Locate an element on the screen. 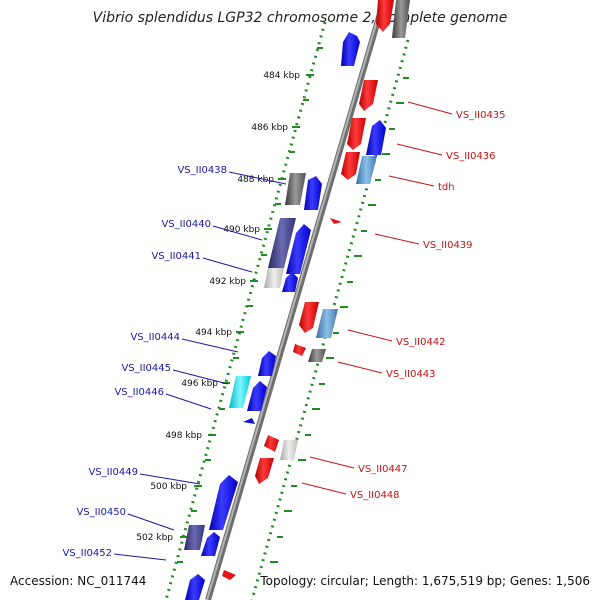 This screenshot has width=600, height=600. gene-label-text: VS_II0446 is located at coordinates (139, 392).